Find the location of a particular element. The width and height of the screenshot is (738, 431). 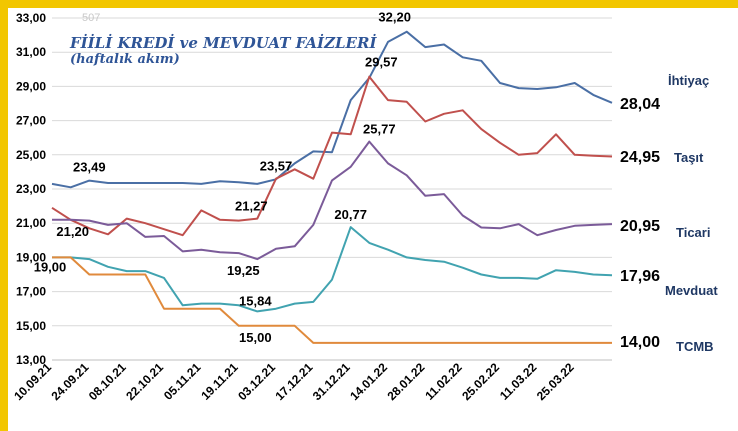

data-label: 23,49 is located at coordinates (89, 167).